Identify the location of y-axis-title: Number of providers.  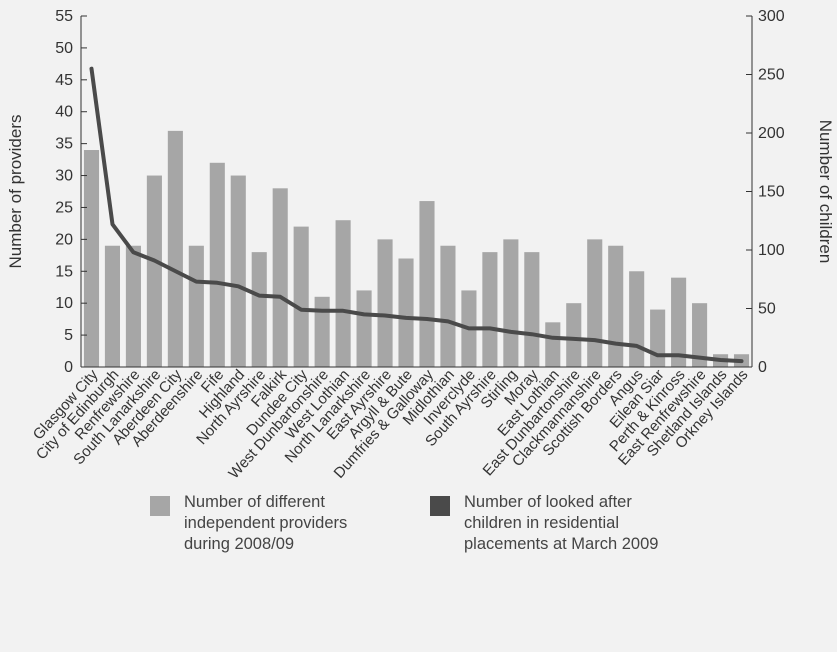
(15, 191).